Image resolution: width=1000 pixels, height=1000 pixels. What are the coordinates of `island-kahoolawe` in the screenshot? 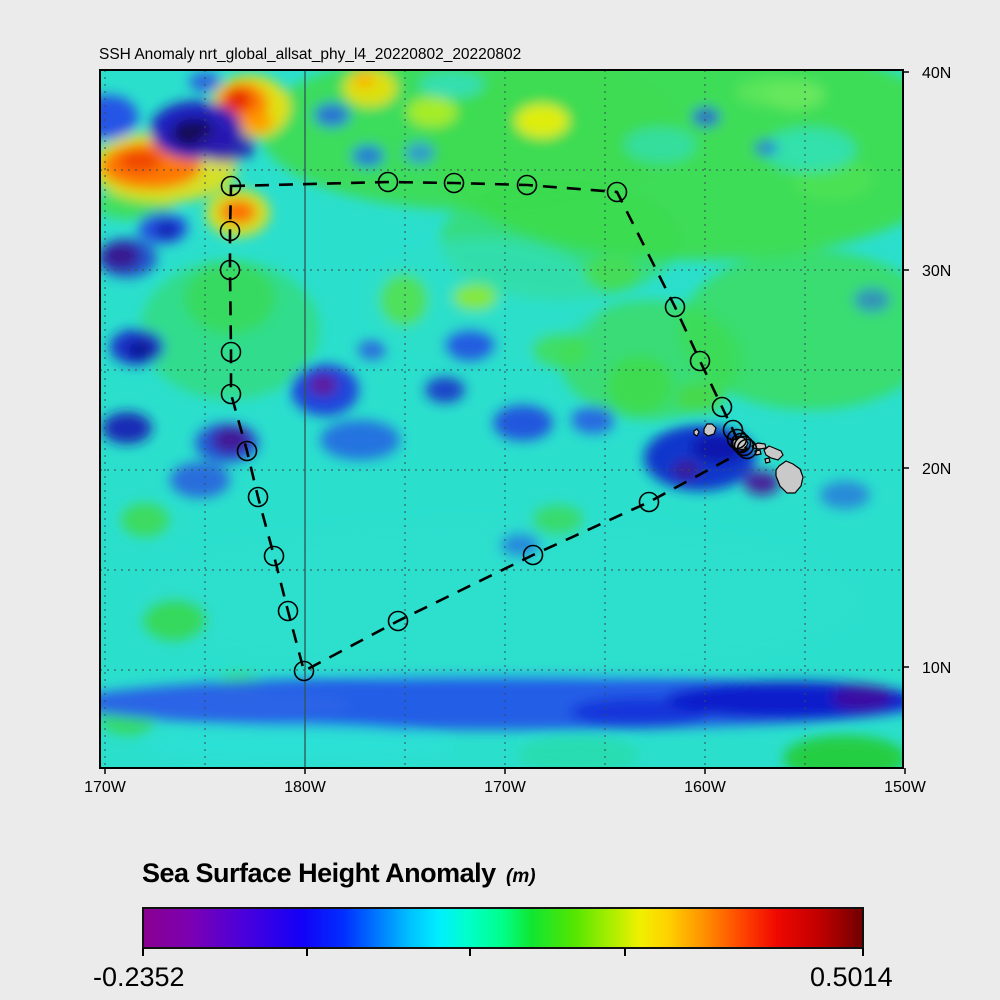 It's located at (767, 460).